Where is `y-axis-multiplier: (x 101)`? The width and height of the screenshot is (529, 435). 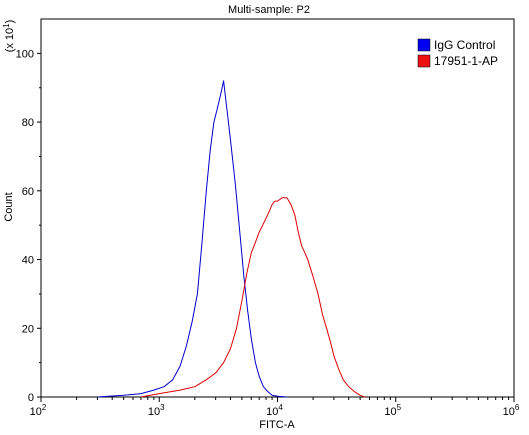 y-axis-multiplier: (x 101) is located at coordinates (9, 36).